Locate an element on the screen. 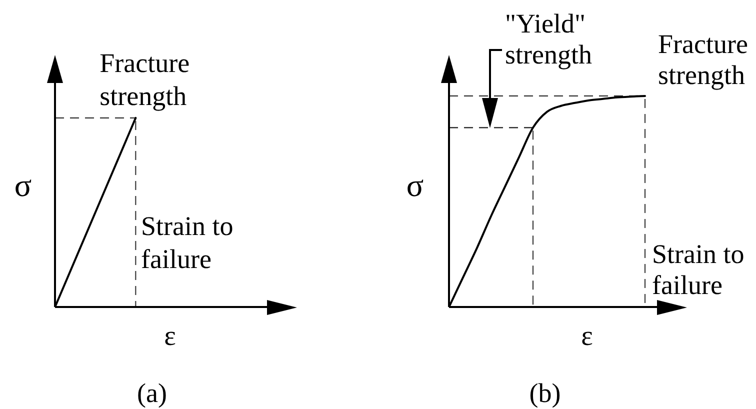 Image resolution: width=756 pixels, height=409 pixels. text: (a) is located at coordinates (152, 393).